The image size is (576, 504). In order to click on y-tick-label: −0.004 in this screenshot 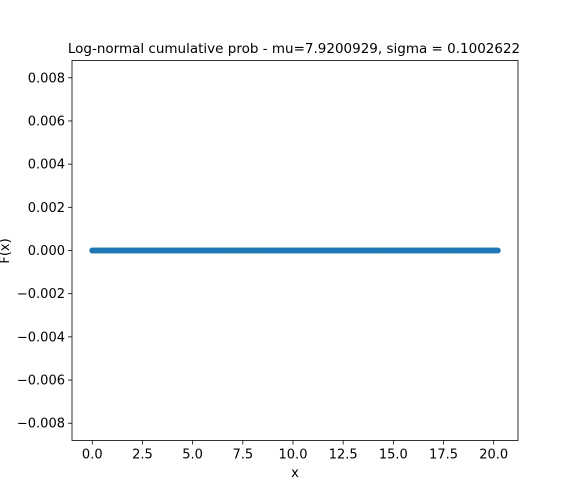, I will do `click(41, 337)`.